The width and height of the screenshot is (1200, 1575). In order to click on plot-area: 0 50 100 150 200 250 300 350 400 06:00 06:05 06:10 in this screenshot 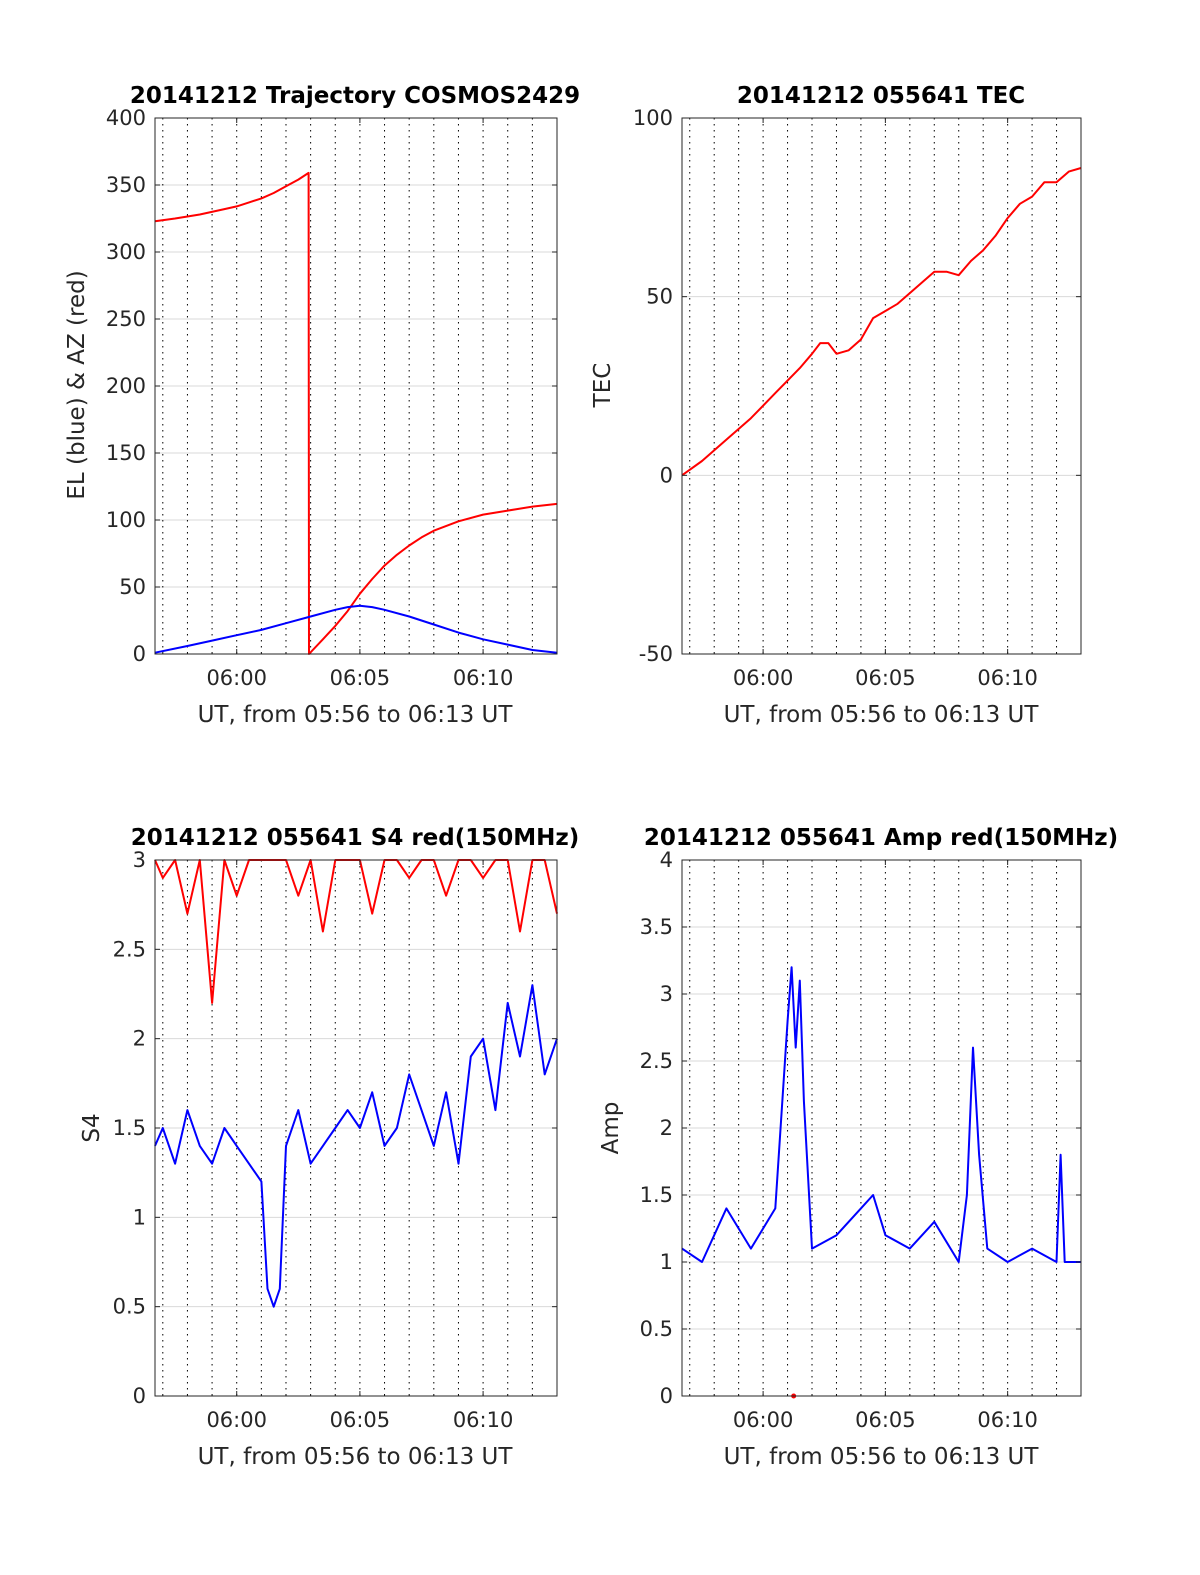, I will do `click(332, 398)`.